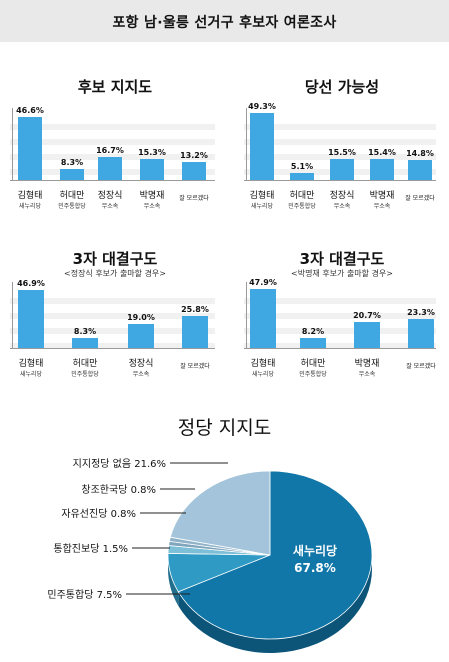 This screenshot has width=449, height=662. What do you see at coordinates (263, 282) in the screenshot?
I see `data-label: 47.9%` at bounding box center [263, 282].